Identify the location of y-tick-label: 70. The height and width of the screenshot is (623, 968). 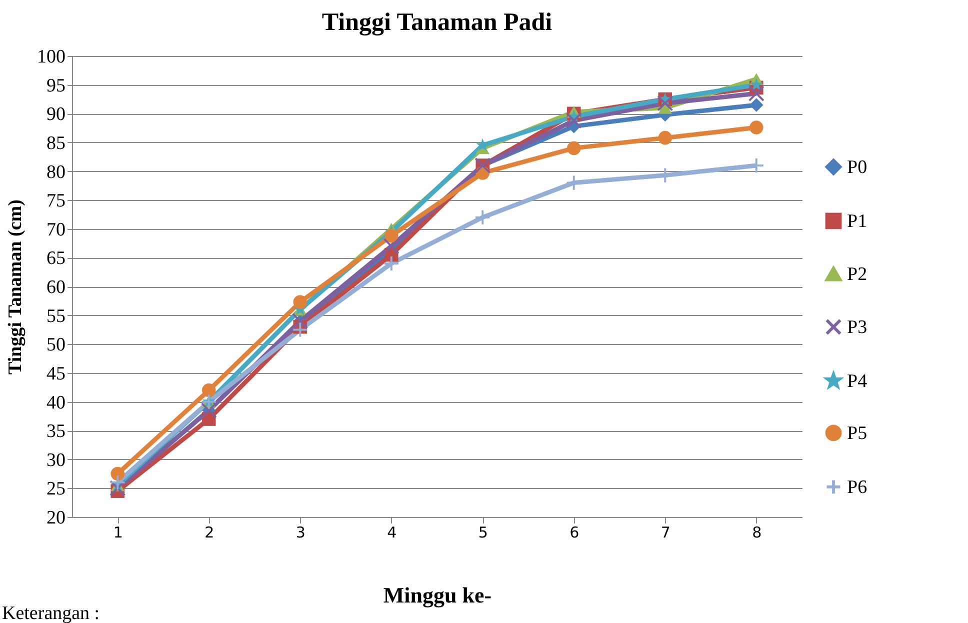
(56, 229).